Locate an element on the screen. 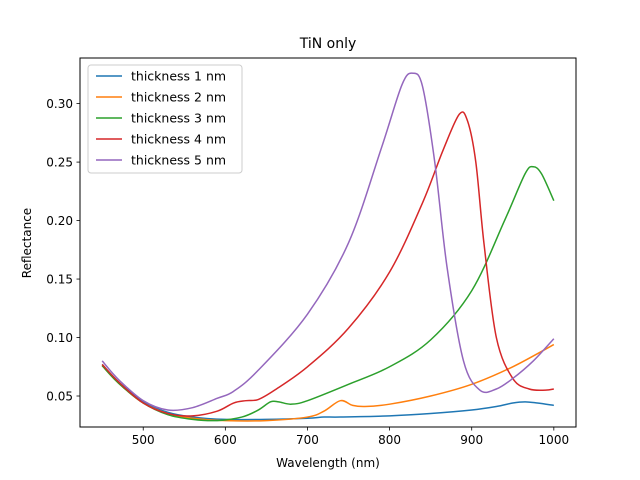 The width and height of the screenshot is (640, 480). legend-label-3: thickness 3 nm is located at coordinates (178, 118).